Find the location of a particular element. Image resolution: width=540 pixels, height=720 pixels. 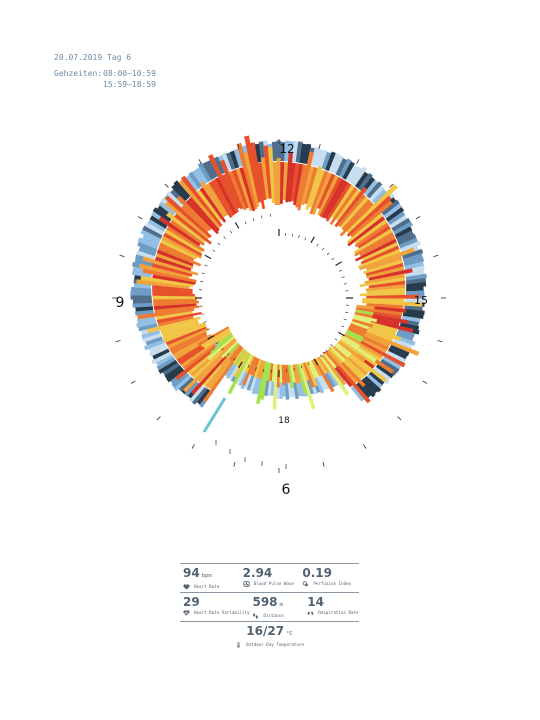

date-line: 20.07.2019 Tag 6 is located at coordinates (93, 57).